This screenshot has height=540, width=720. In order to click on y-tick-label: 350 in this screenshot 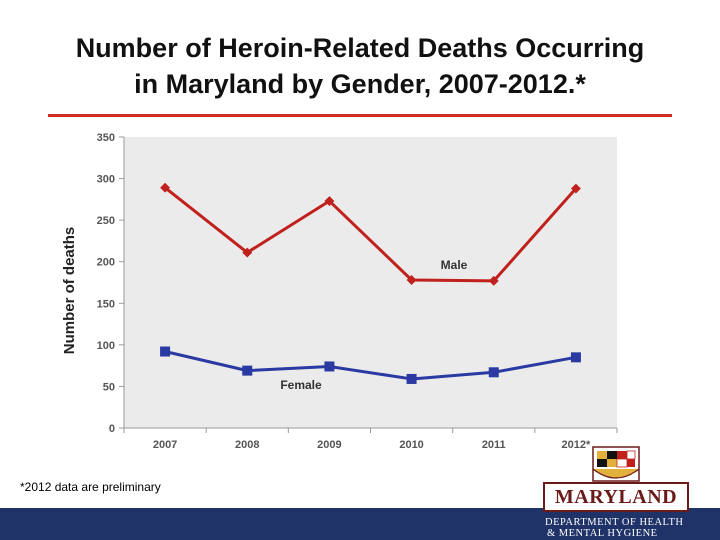, I will do `click(106, 138)`.